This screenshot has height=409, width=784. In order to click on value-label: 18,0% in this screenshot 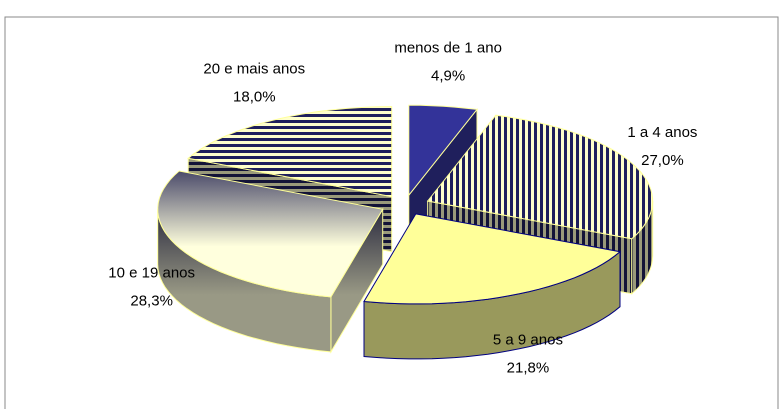, I will do `click(254, 96)`.